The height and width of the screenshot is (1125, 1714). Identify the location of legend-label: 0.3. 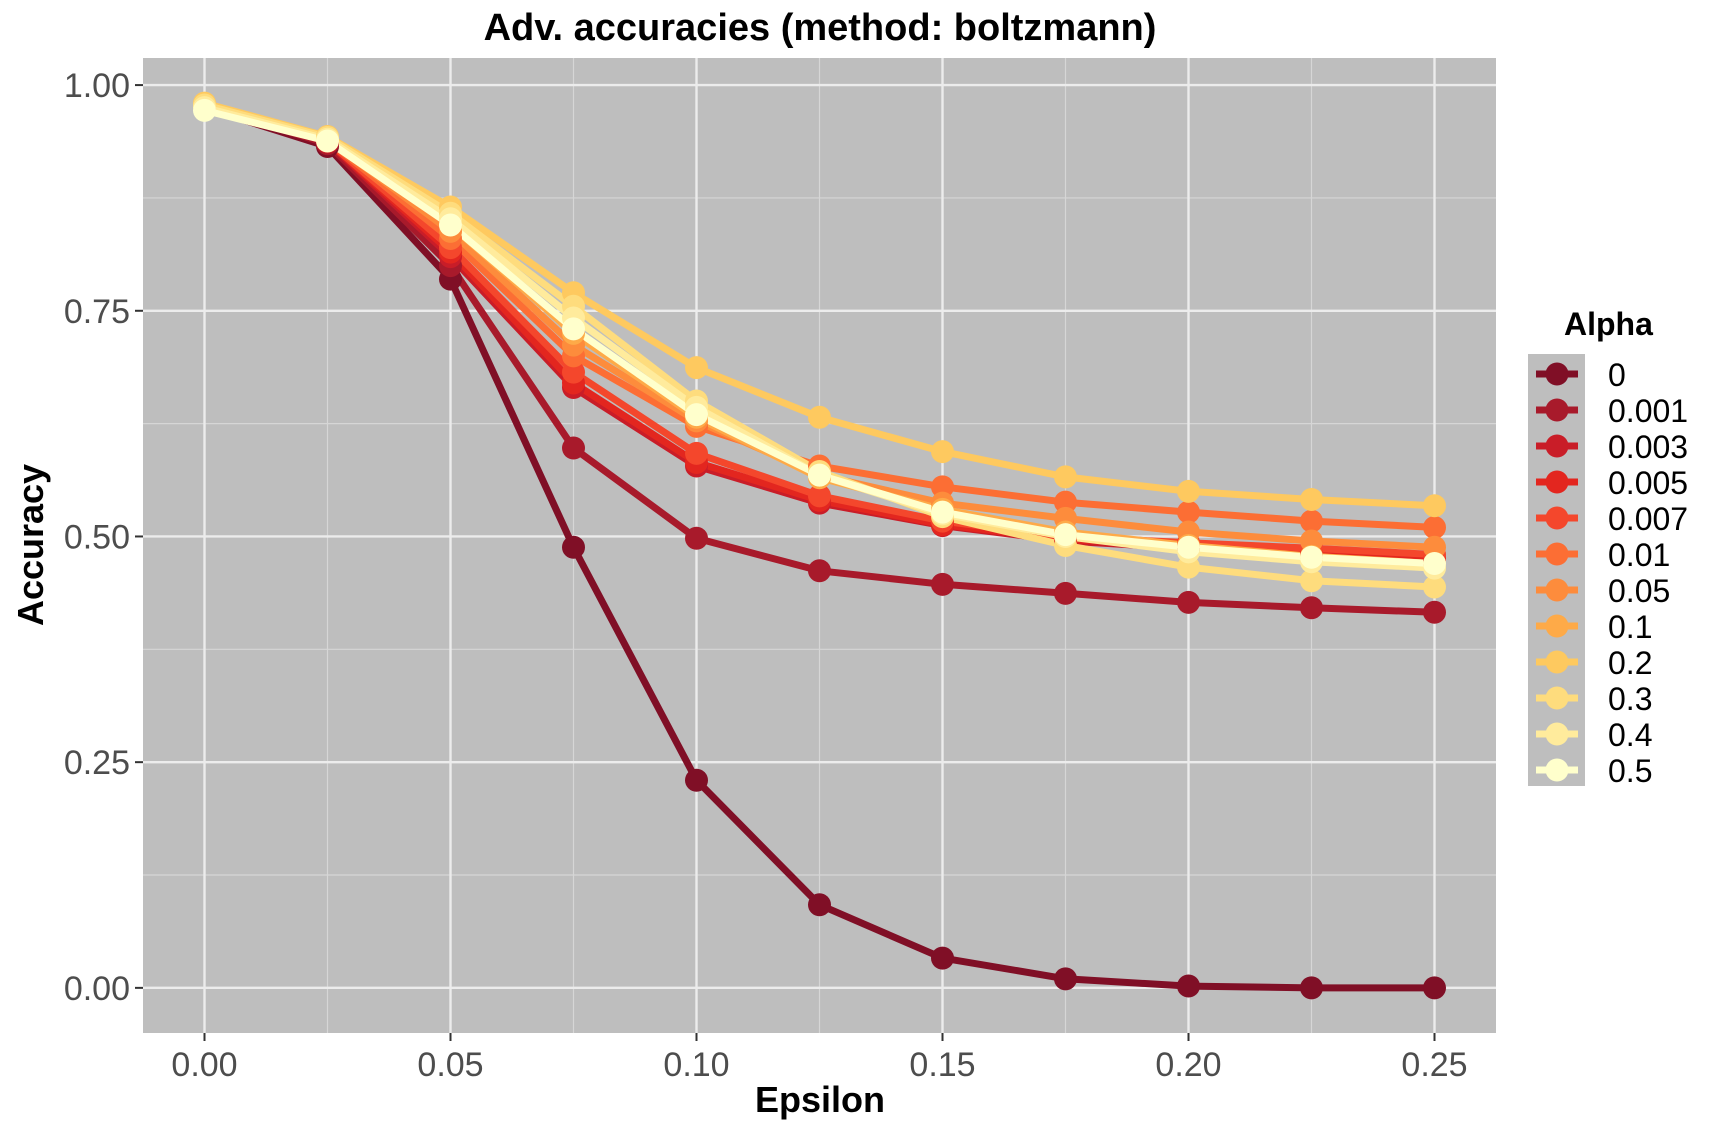
(1630, 699).